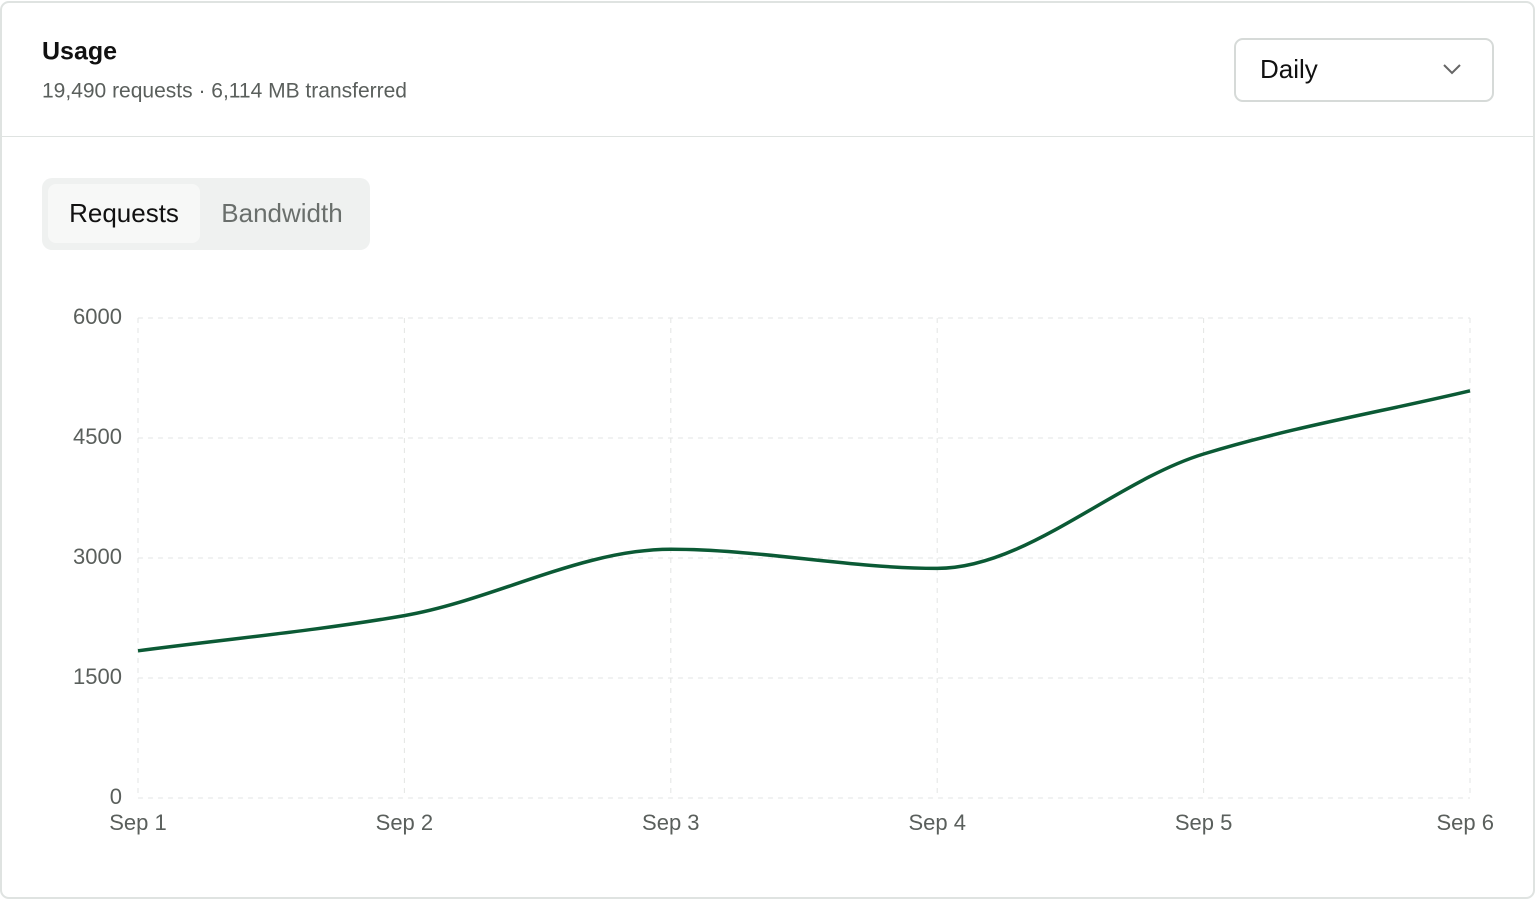  What do you see at coordinates (1466, 822) in the screenshot?
I see `x-tick-label: Sep 6` at bounding box center [1466, 822].